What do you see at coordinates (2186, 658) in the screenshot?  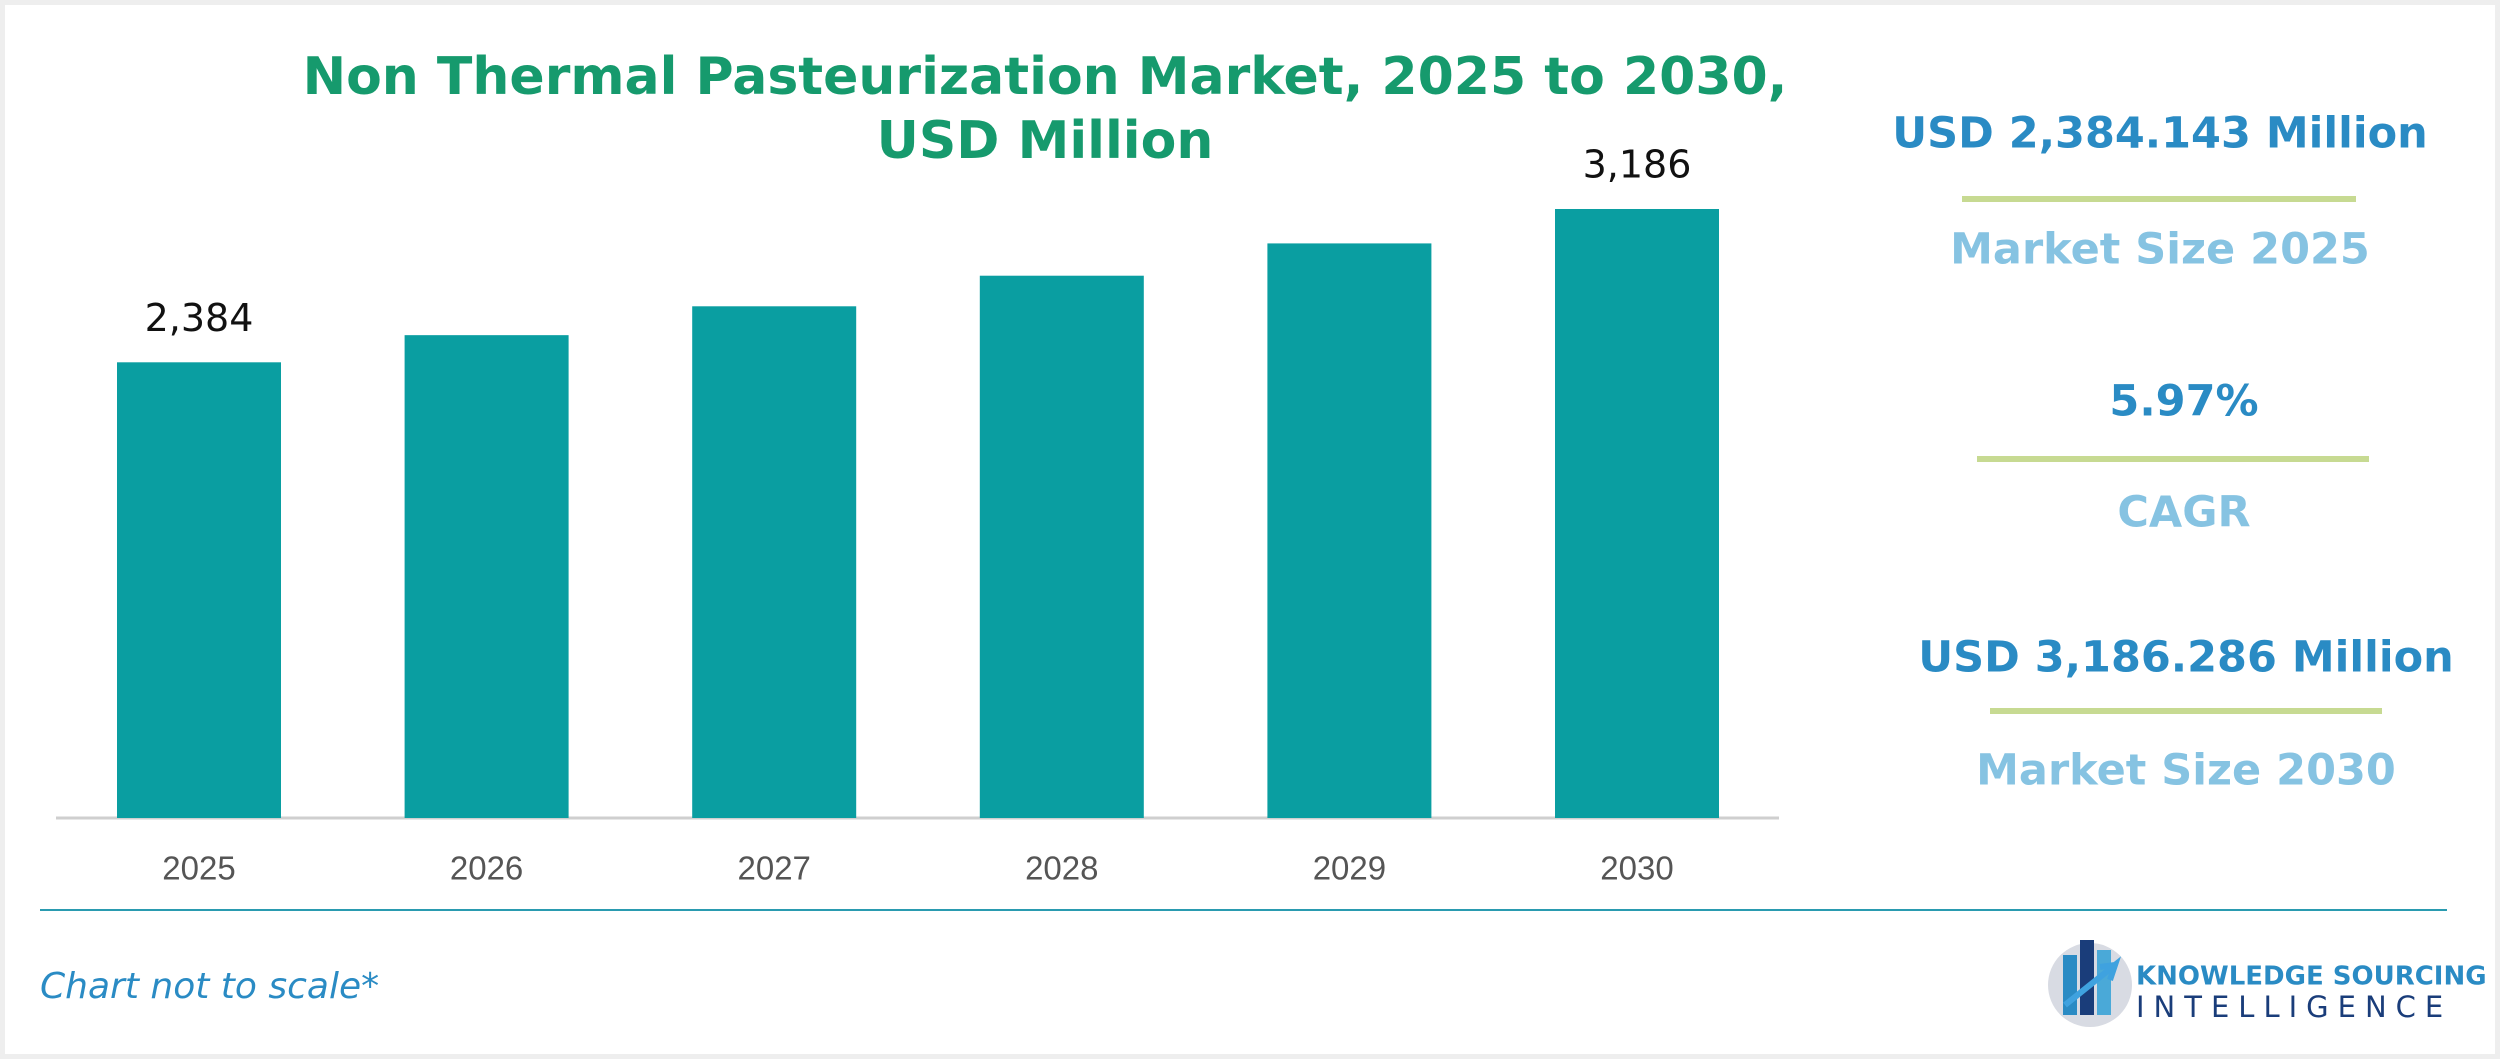 I see `panel-value: USD 3,186.286 Million` at bounding box center [2186, 658].